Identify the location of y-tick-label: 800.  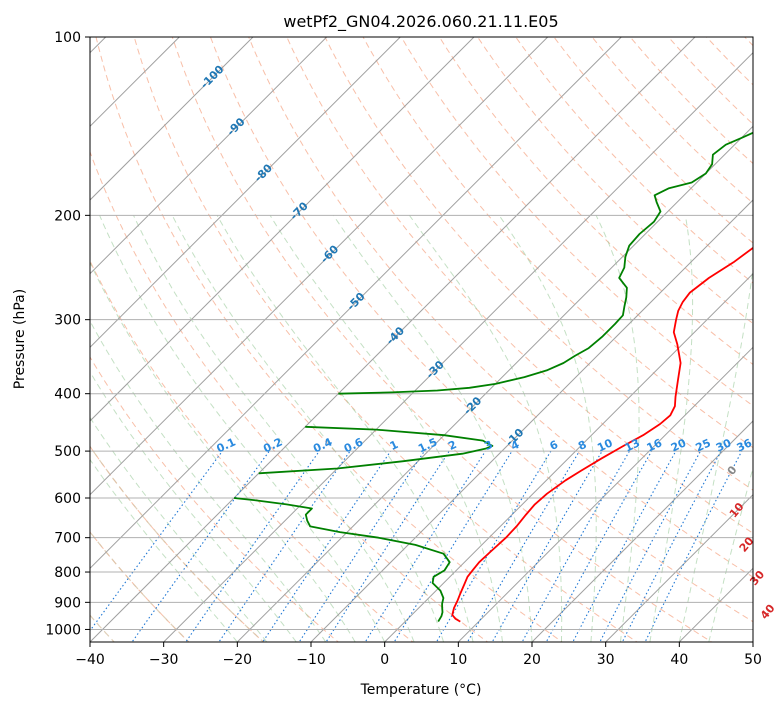
(67, 573).